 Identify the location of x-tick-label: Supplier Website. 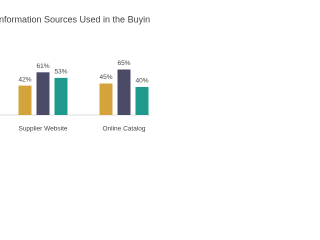
(42, 129).